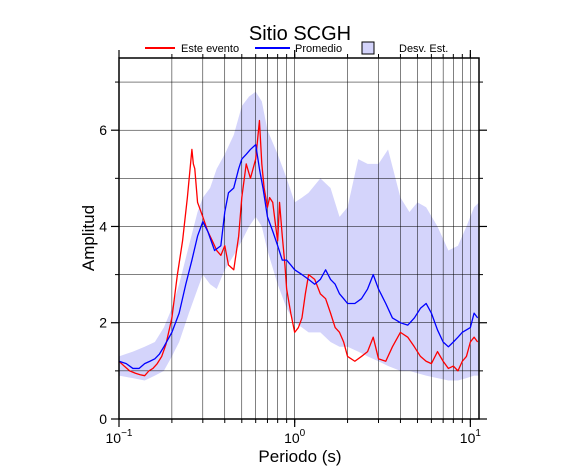 Image resolution: width=586 pixels, height=475 pixels. I want to click on x-tick-label: 10⁻¹, so click(119, 437).